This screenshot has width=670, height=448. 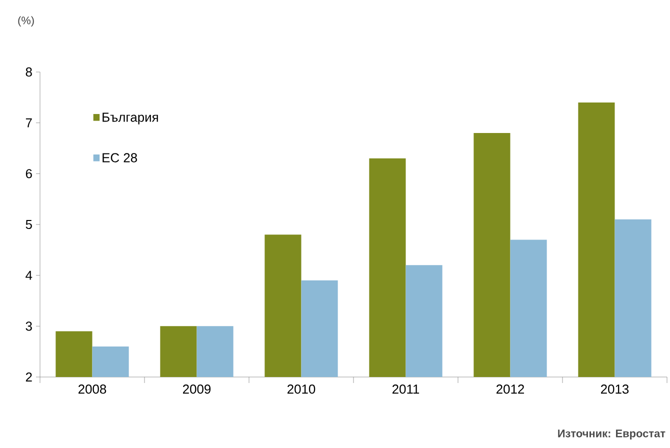 I want to click on legend-label: ЕС 28, so click(x=119, y=157).